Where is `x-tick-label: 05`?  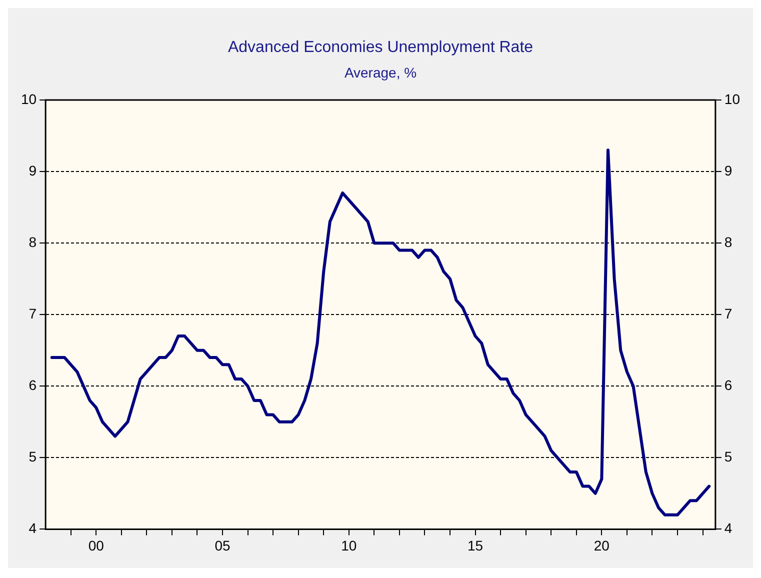 x-tick-label: 05 is located at coordinates (222, 545).